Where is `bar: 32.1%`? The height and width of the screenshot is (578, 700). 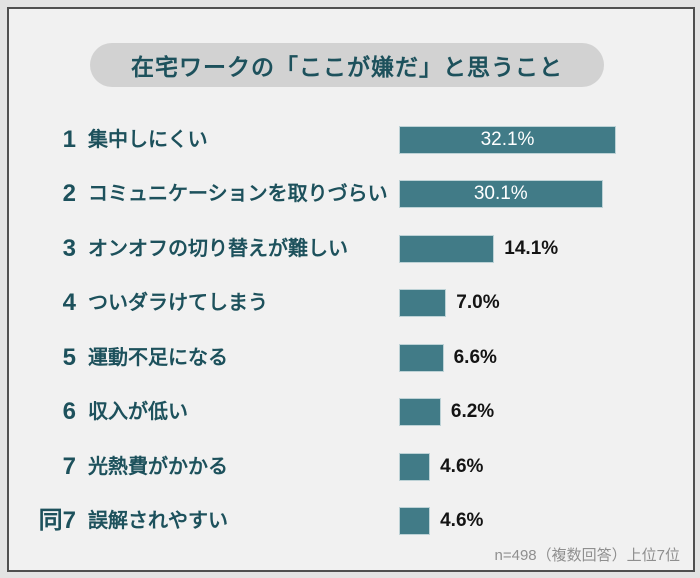 bar: 32.1% is located at coordinates (507, 140).